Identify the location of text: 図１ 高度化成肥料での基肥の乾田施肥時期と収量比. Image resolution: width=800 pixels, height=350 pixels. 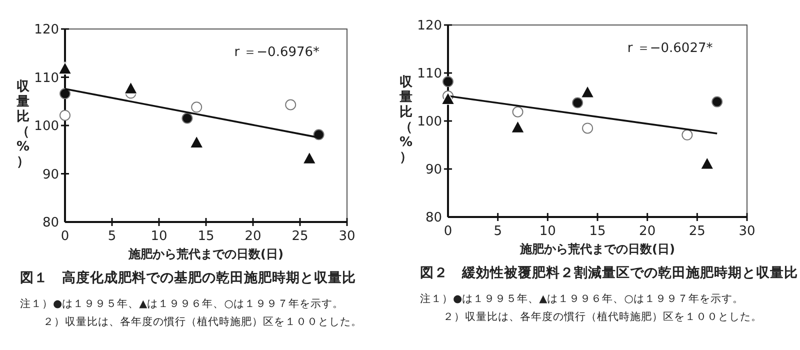
(188, 277).